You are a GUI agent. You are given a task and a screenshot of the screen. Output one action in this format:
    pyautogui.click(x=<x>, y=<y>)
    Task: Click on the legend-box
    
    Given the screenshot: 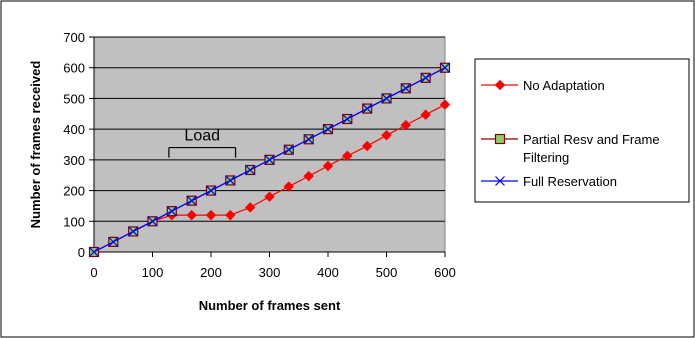 What is the action you would take?
    pyautogui.click(x=582, y=130)
    